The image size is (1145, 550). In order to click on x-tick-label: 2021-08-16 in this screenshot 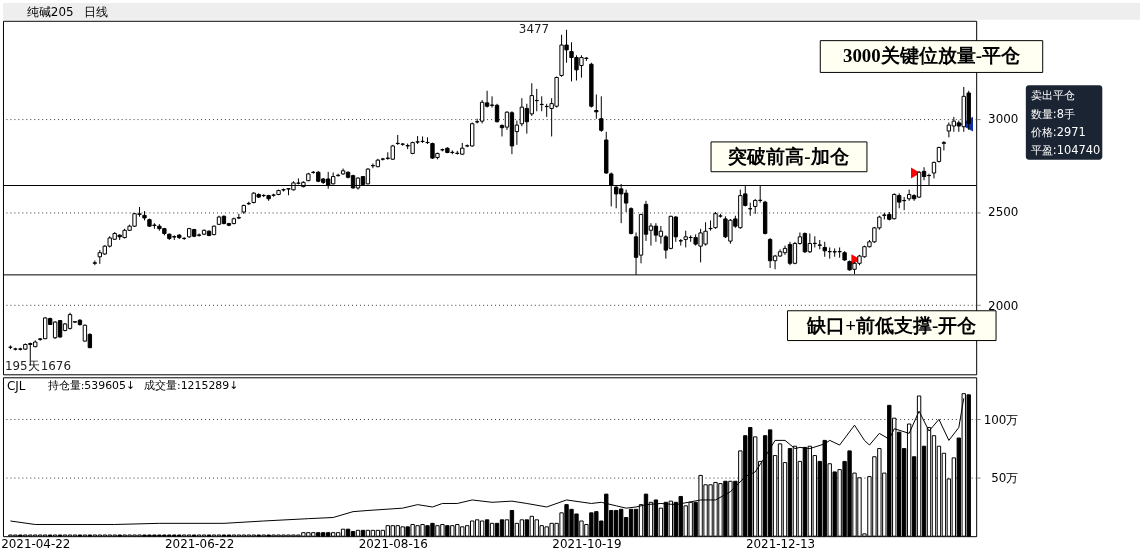, I will do `click(393, 543)`.